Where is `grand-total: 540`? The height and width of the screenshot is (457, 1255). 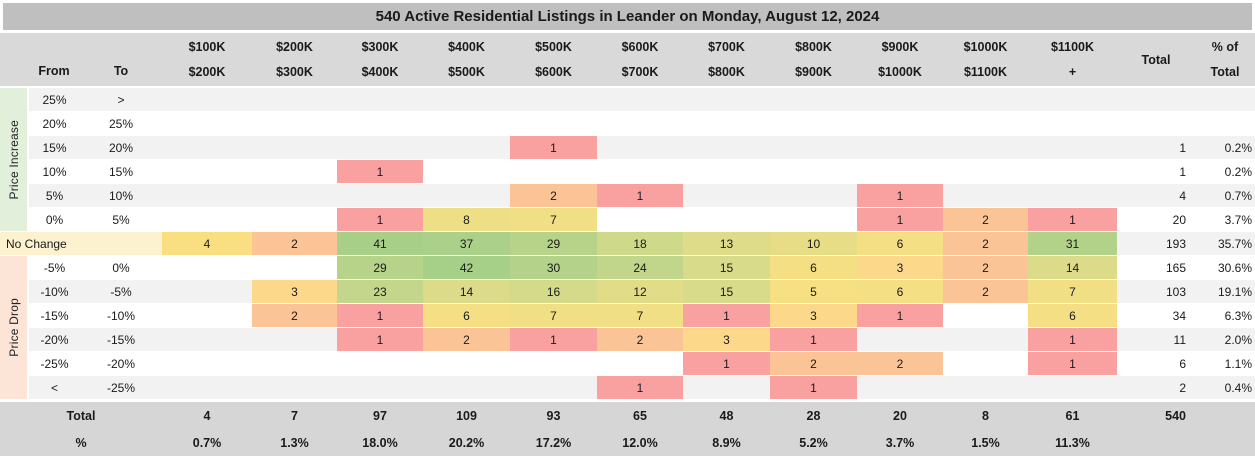 grand-total: 540 is located at coordinates (1156, 414).